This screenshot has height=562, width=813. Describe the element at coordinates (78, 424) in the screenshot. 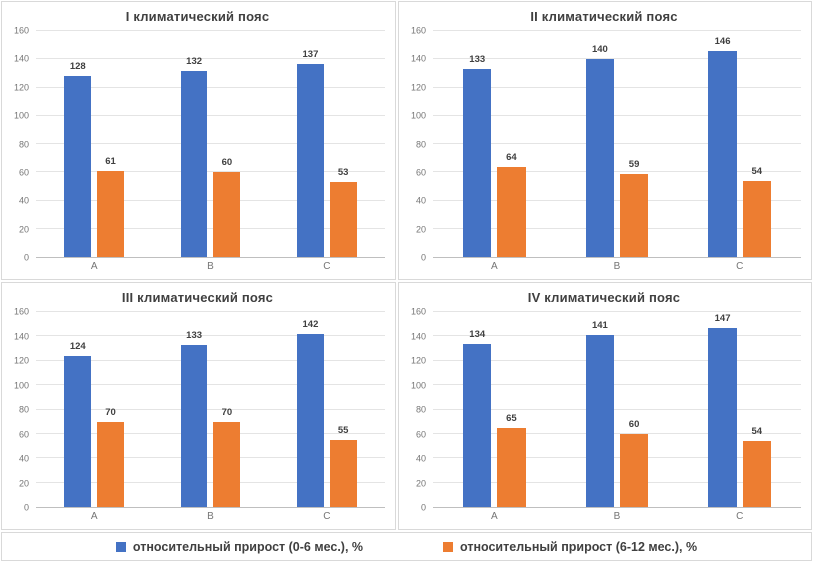

I see `bar-series-0-6: 124` at that location.